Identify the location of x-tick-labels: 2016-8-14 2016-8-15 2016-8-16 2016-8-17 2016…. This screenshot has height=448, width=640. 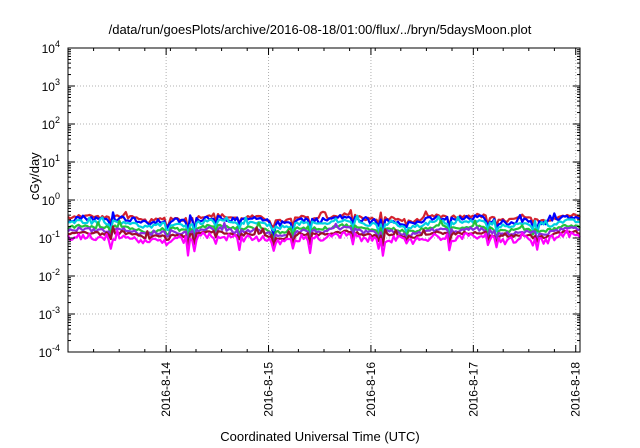
(371, 389).